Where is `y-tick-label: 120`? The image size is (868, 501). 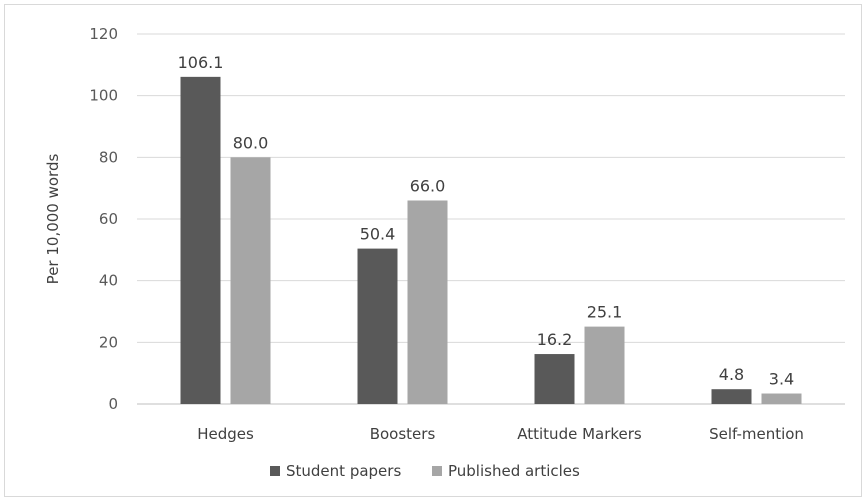
y-tick-label: 120 is located at coordinates (103, 34).